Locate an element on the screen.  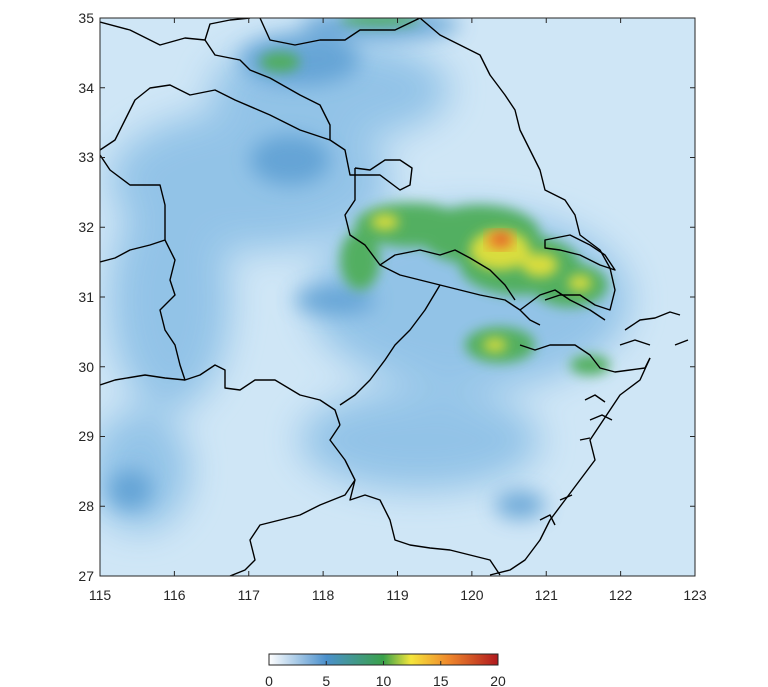
y-tick-label: 31 is located at coordinates (86, 297).